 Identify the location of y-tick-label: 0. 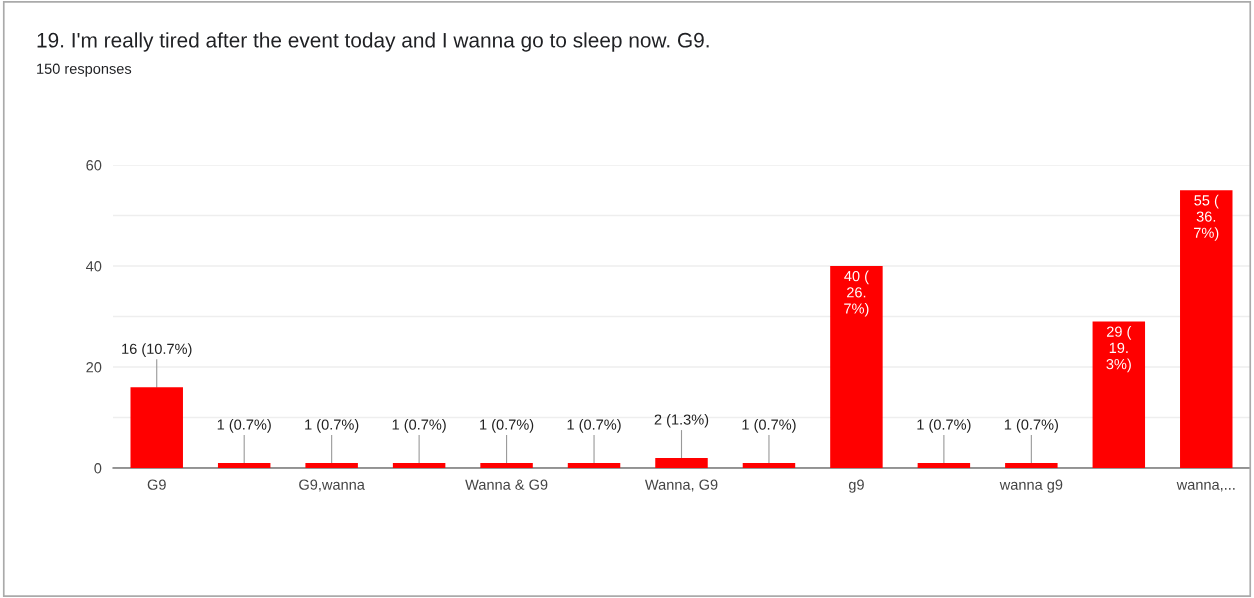
(98, 468).